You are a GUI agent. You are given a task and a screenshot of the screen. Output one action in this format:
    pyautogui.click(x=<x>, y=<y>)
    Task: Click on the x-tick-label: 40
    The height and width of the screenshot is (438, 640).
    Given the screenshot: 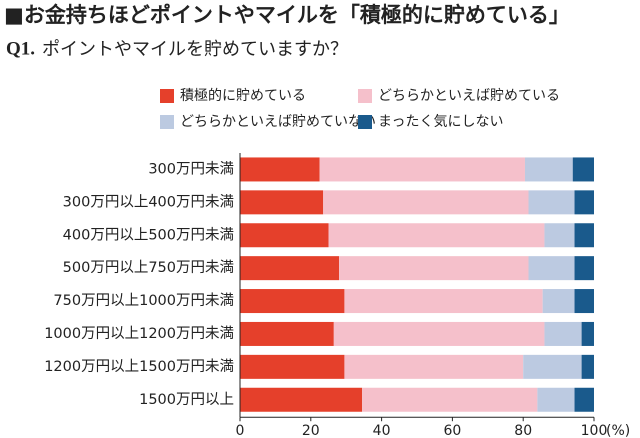 What is the action you would take?
    pyautogui.click(x=382, y=430)
    